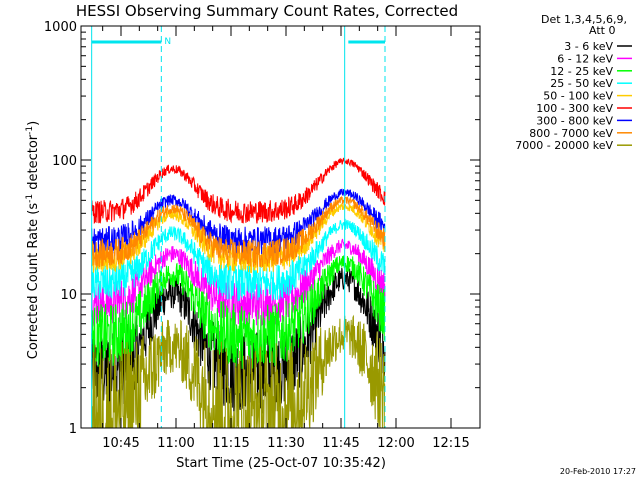 The width and height of the screenshot is (640, 480). I want to click on legend-label: 6 - 12 keV, so click(585, 58).